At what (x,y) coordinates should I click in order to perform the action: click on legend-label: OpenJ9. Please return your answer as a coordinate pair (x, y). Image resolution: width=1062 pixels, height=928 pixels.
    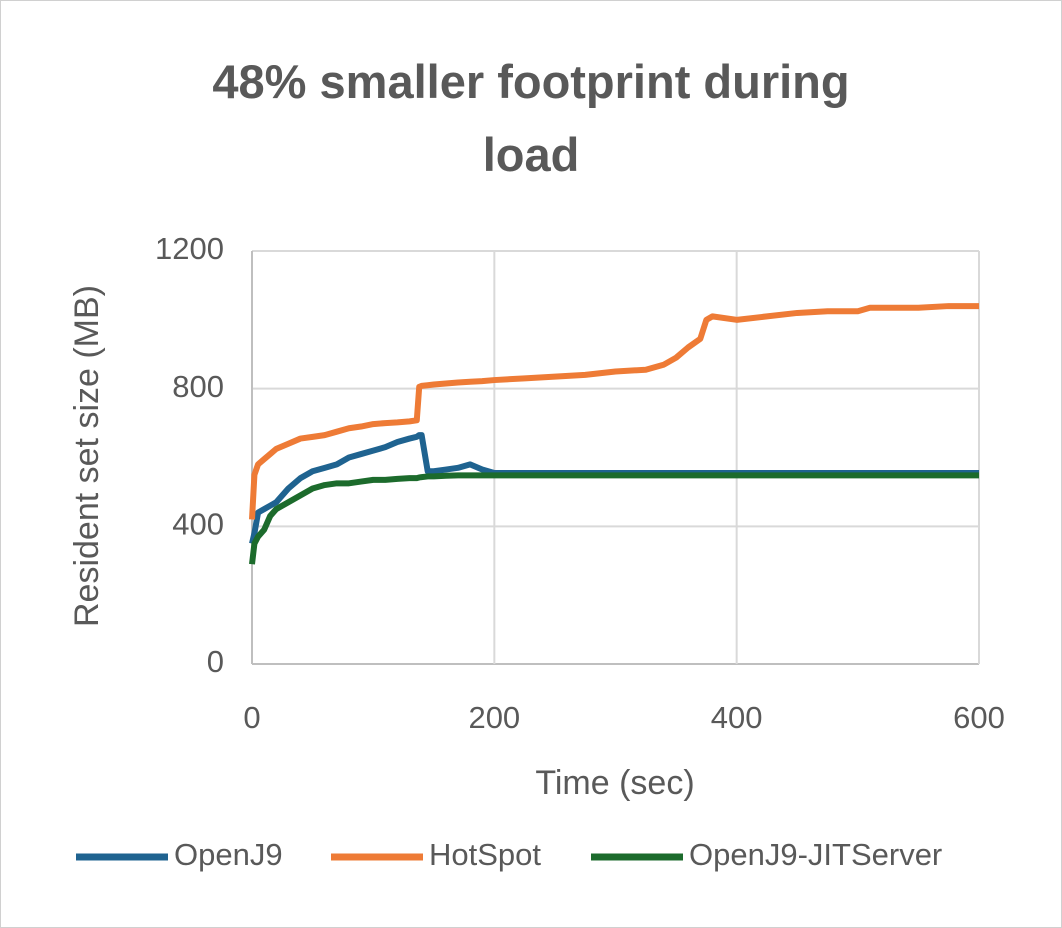
    Looking at the image, I should click on (228, 854).